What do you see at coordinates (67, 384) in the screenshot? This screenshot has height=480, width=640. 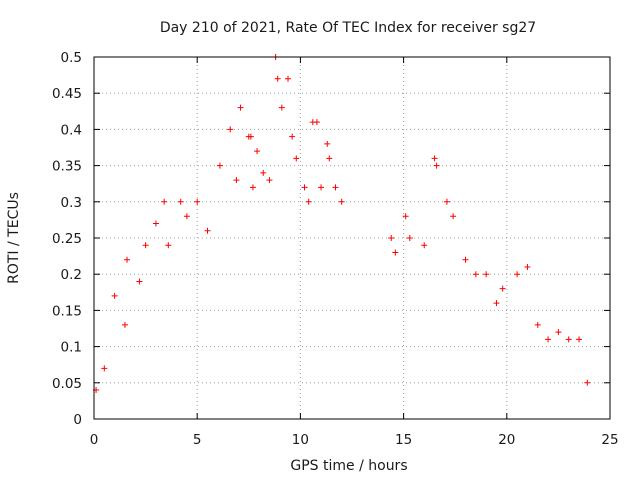 I see `y-tick-label: 0.05` at bounding box center [67, 384].